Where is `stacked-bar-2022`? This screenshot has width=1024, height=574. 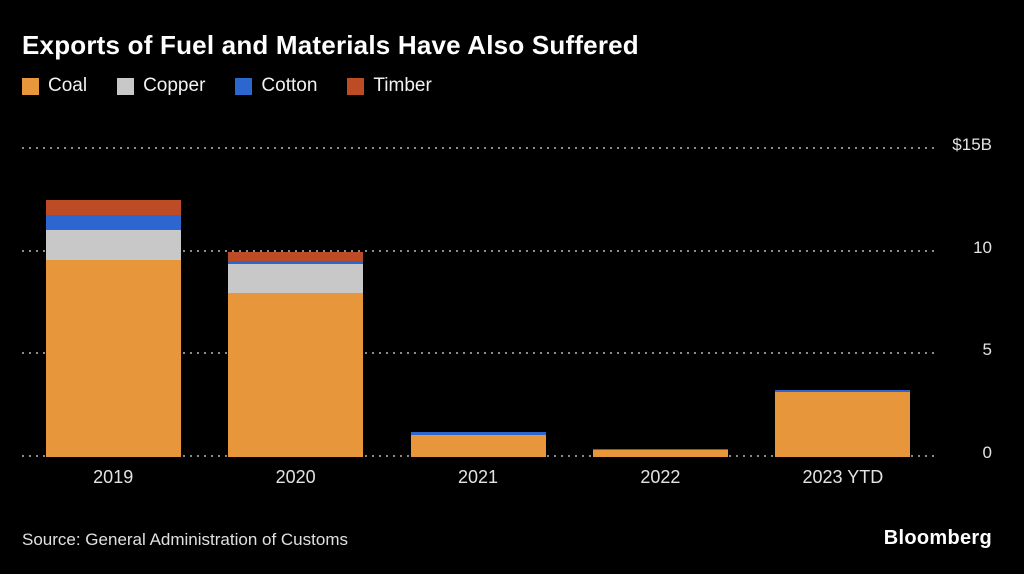 stacked-bar-2022 is located at coordinates (660, 303).